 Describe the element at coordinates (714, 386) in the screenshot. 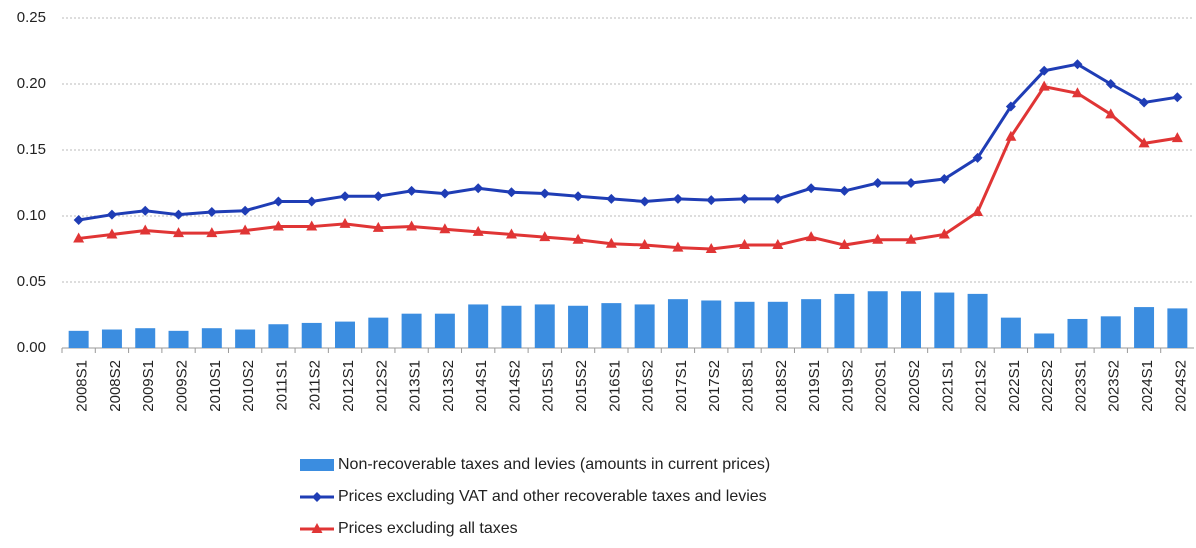

I see `x-tick-label: 2017S2` at that location.